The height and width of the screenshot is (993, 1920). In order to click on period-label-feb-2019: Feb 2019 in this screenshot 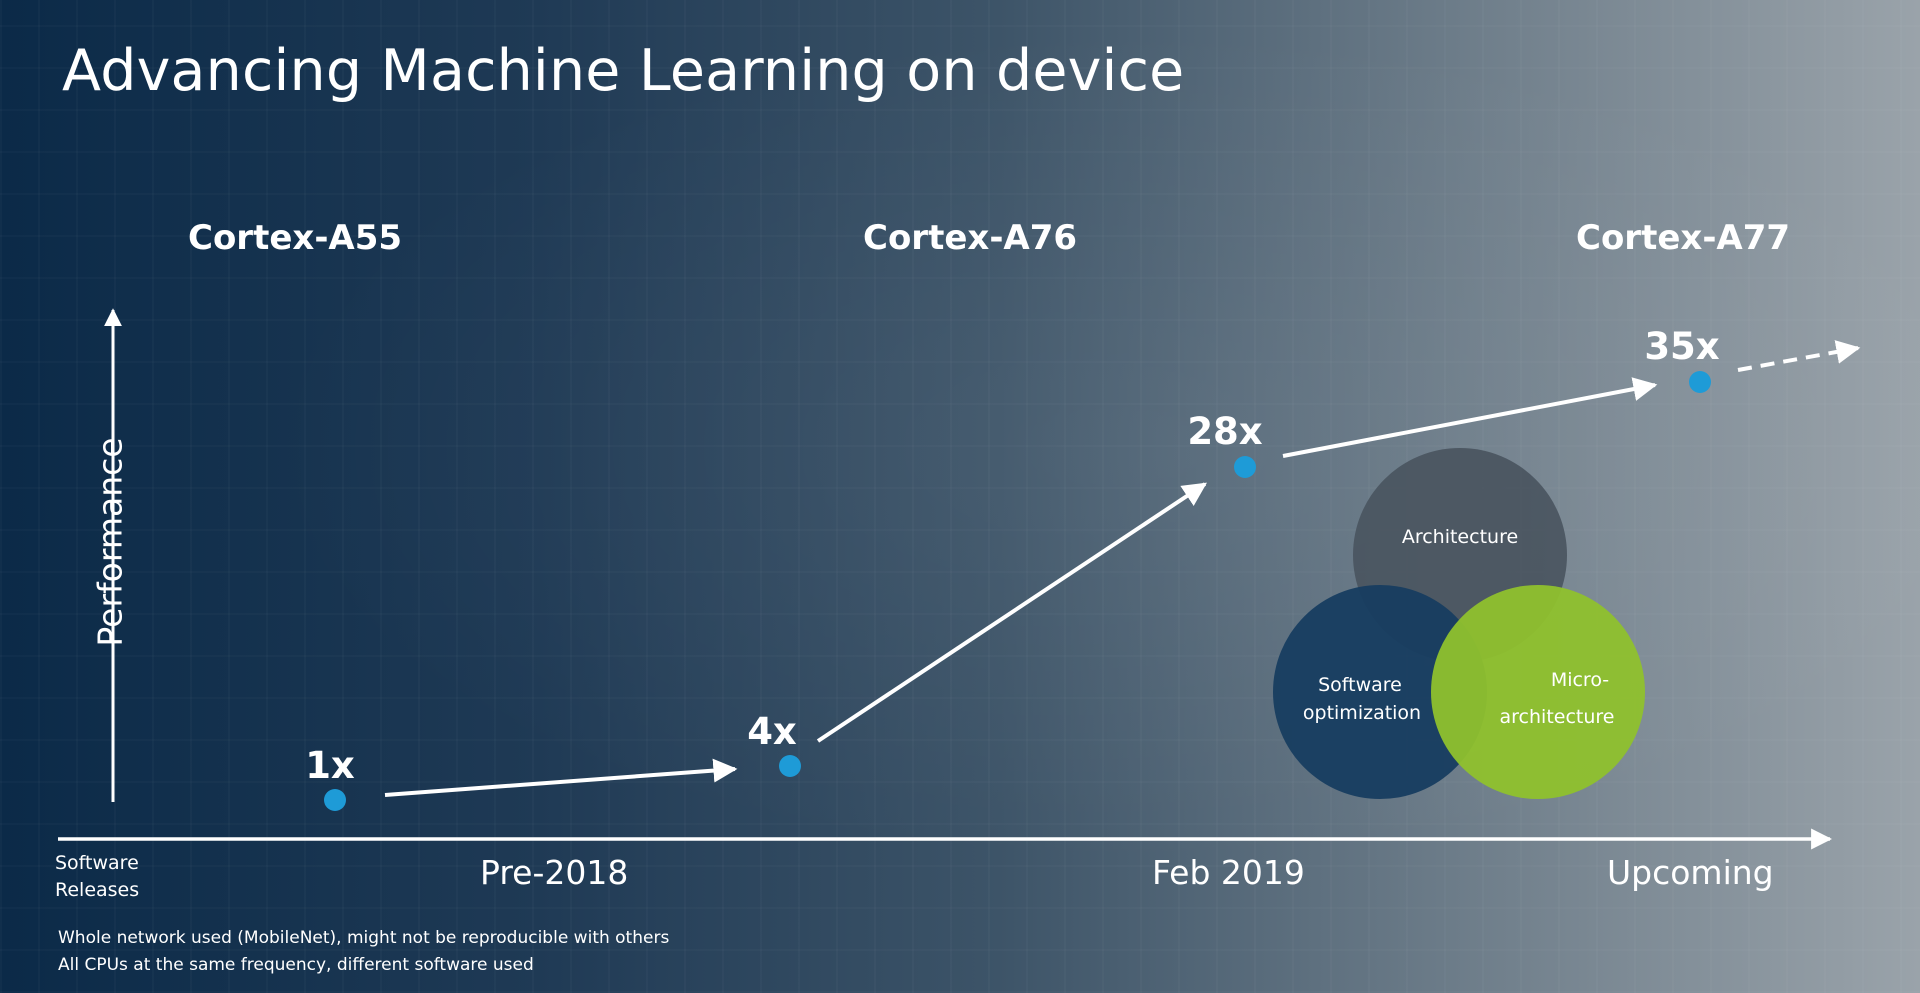, I will do `click(1228, 872)`.